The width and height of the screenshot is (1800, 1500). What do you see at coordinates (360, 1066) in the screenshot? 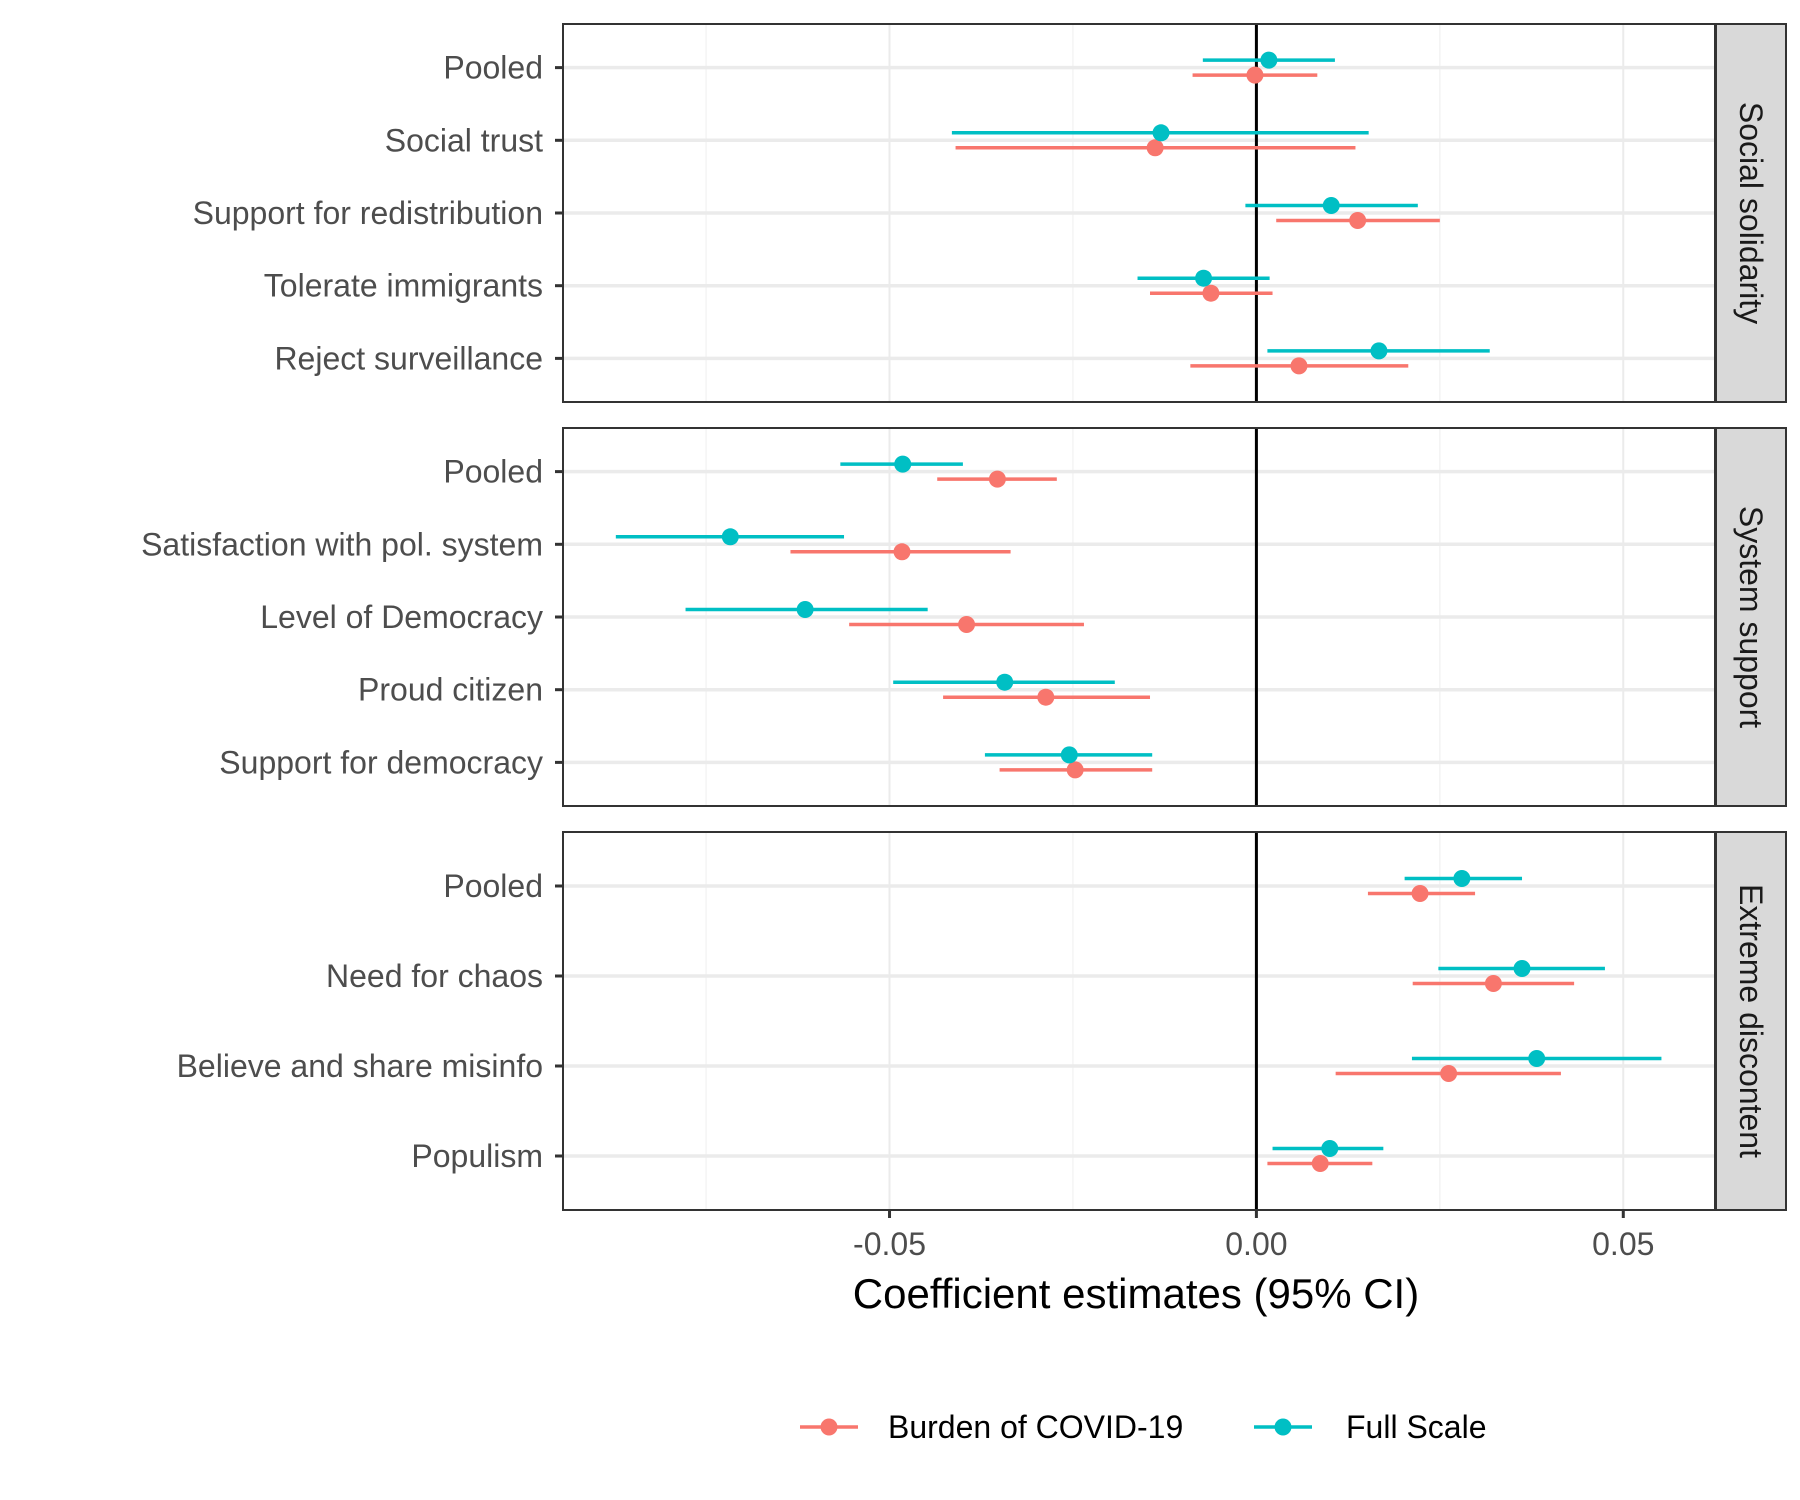
I see `y-tick-label: Believe and share misinfo` at bounding box center [360, 1066].